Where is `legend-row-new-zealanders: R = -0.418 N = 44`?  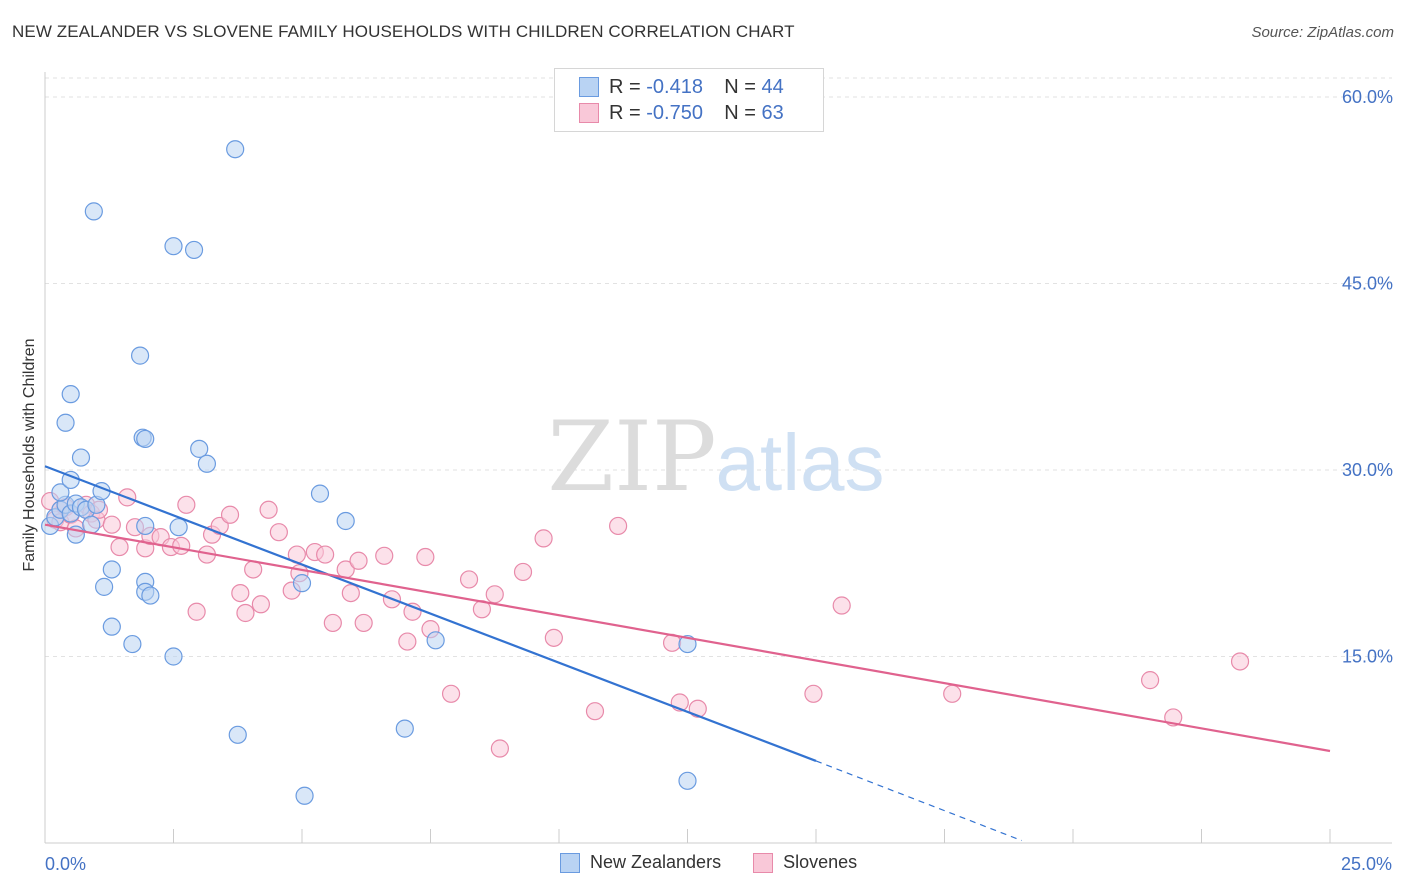 legend-row-new-zealanders: R = -0.418 N = 44 is located at coordinates (681, 87).